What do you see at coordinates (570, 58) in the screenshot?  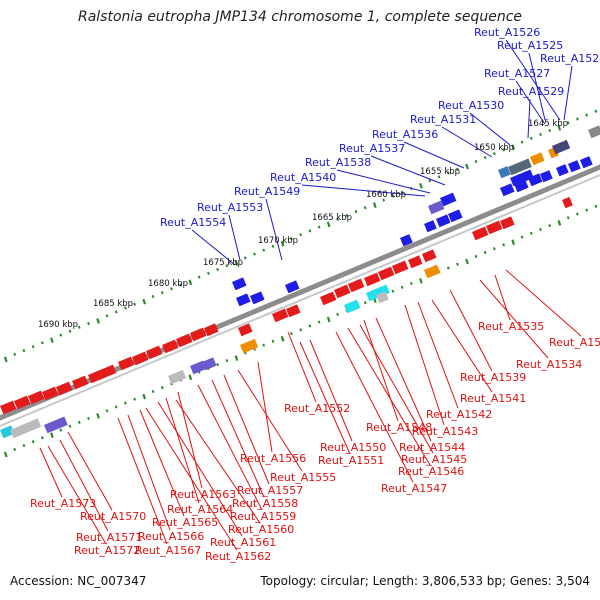 I see `gene-label-forward: Reut_A1524` at bounding box center [570, 58].